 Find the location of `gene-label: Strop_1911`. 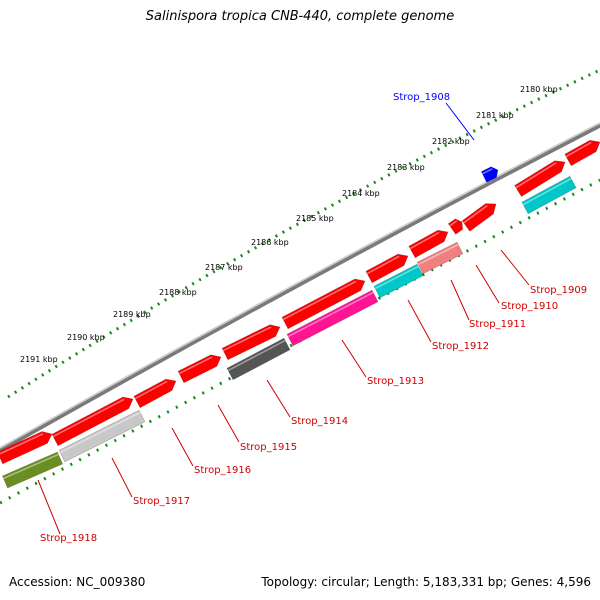

gene-label: Strop_1911 is located at coordinates (497, 324).